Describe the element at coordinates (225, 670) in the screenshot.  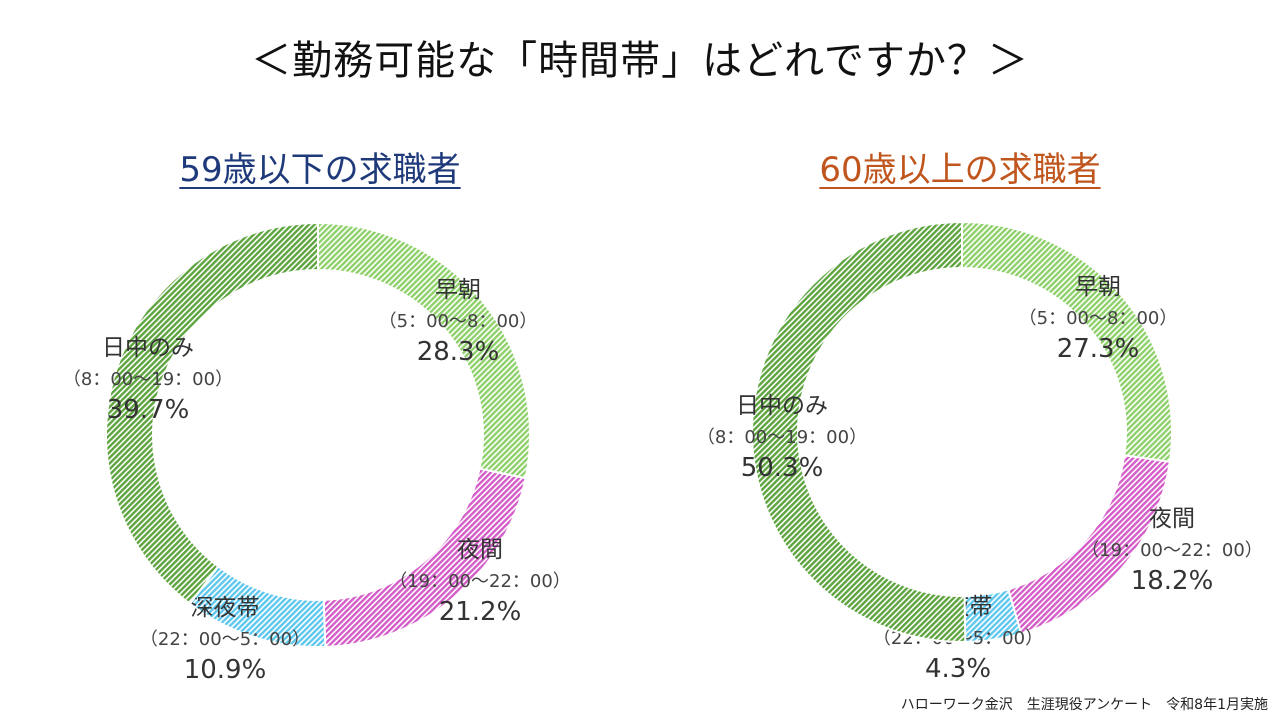
I see `slice-value-latenight: 10.9%` at that location.